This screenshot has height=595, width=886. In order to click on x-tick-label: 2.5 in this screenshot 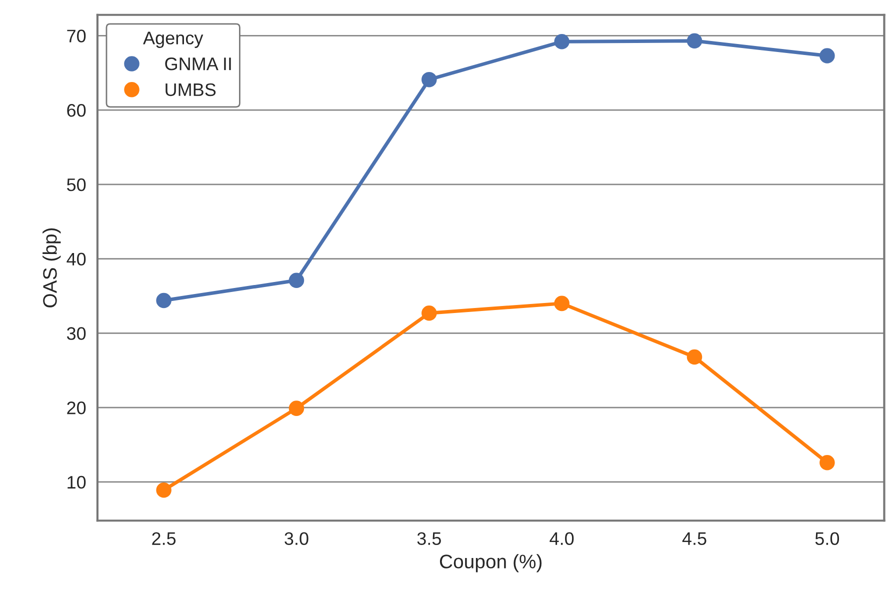, I will do `click(164, 538)`.